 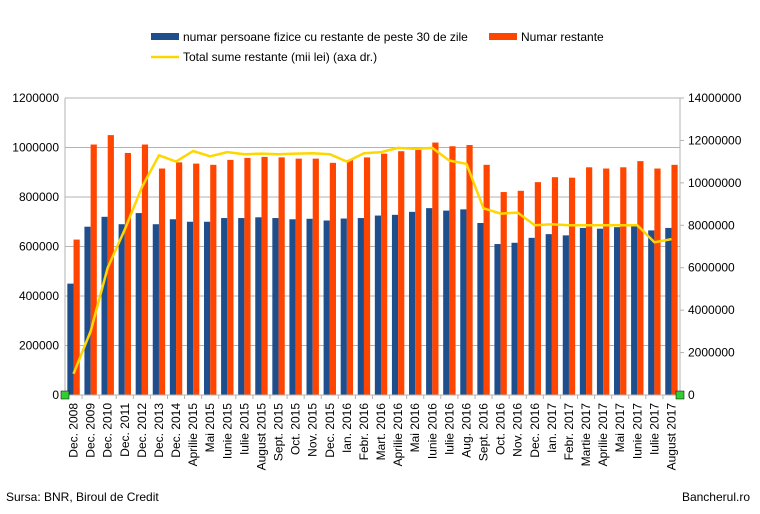 I want to click on x-tick-label: Sept. 2015, so click(x=279, y=432).